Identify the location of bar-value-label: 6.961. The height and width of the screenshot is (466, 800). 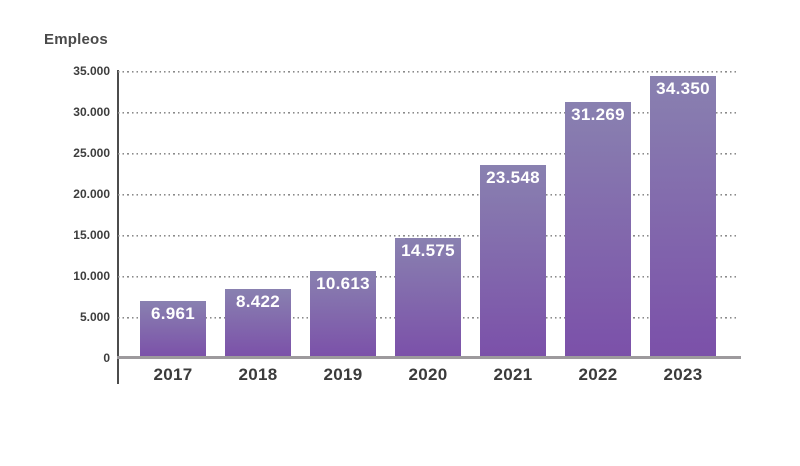
(173, 313).